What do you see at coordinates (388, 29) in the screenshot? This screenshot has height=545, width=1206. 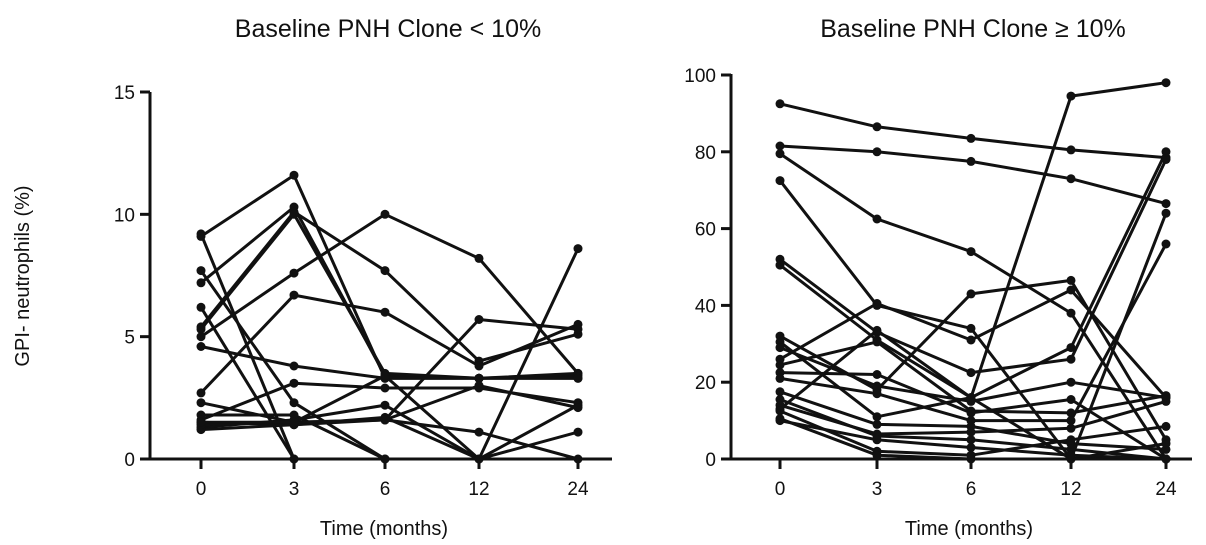 I see `chart-title: Baseline PNH Clone < 10%` at bounding box center [388, 29].